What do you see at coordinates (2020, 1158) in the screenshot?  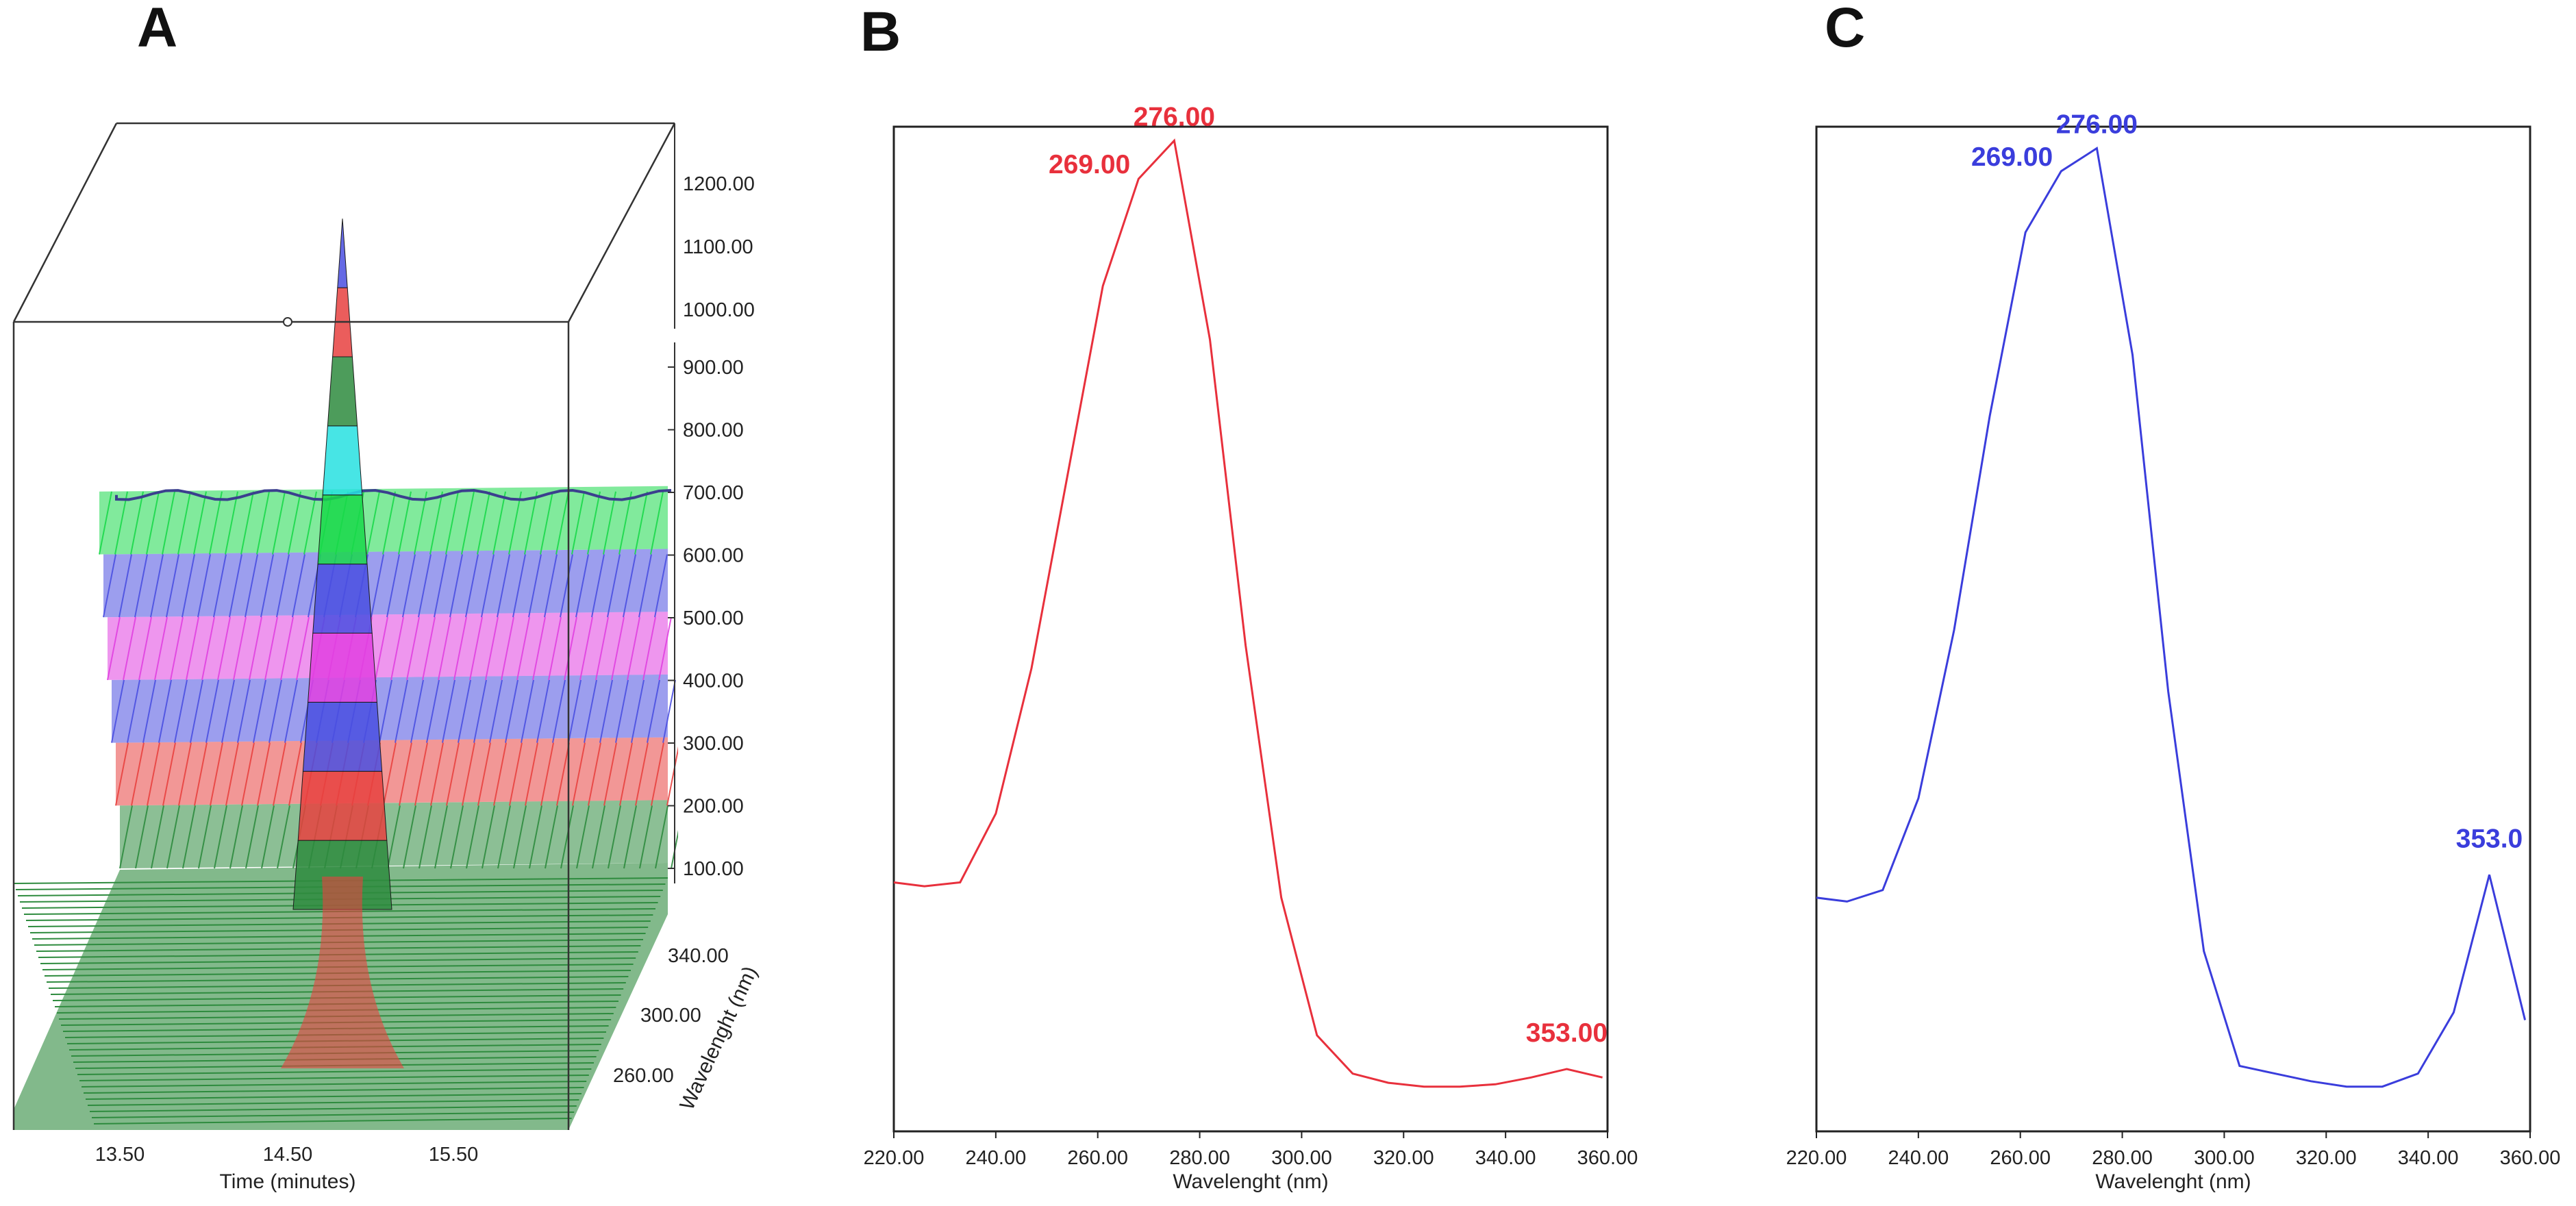 I see `x-tick-label: 260.00` at bounding box center [2020, 1158].